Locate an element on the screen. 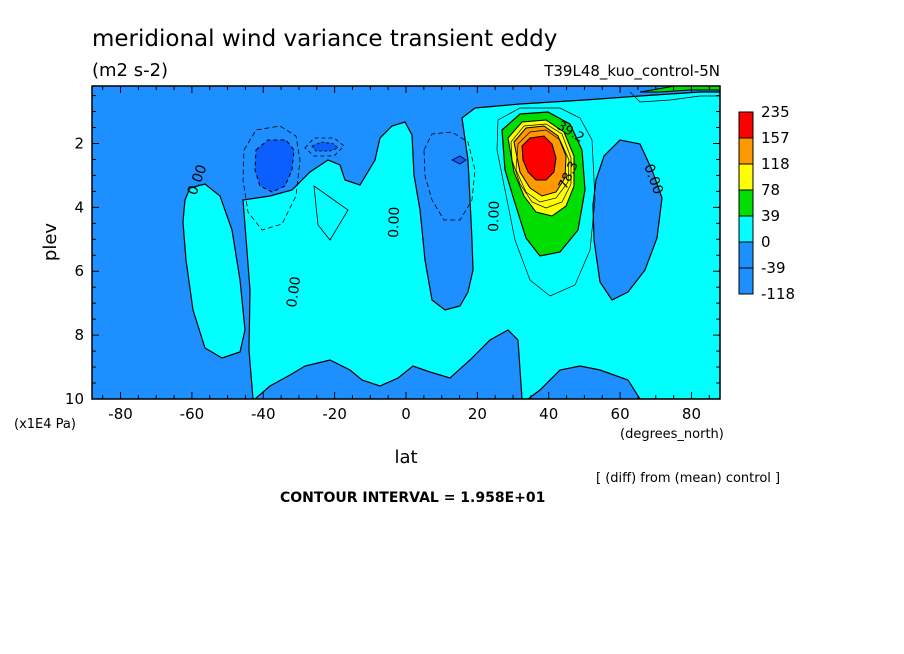 The image size is (904, 654). negative-region-right is located at coordinates (627, 220).